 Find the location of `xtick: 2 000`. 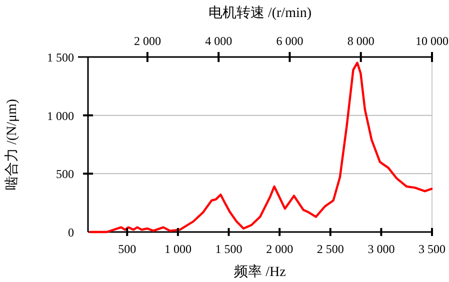

xtick: 2 000 is located at coordinates (280, 249).